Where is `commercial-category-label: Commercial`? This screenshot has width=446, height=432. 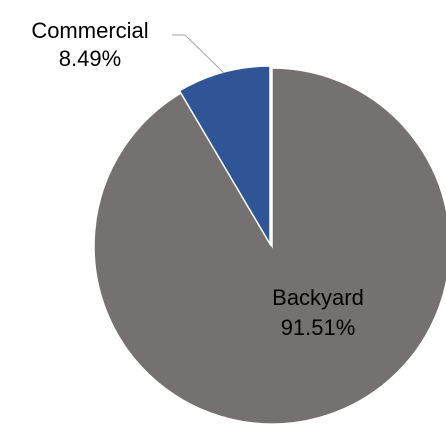
commercial-category-label: Commercial is located at coordinates (89, 30).